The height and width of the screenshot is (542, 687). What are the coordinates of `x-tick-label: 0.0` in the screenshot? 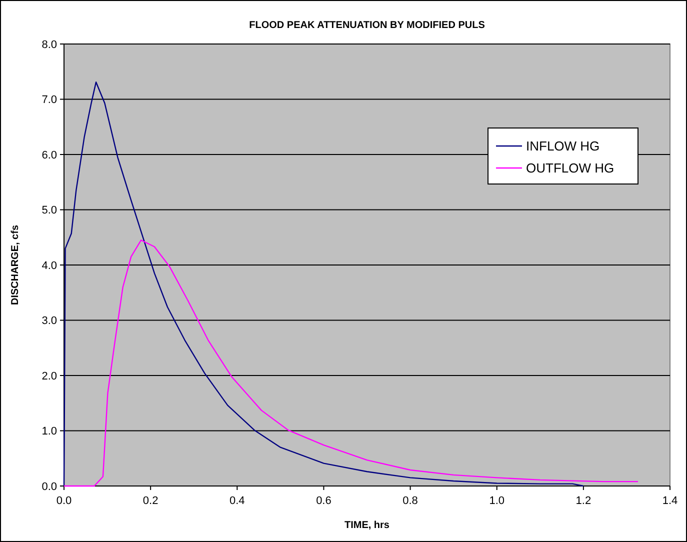 It's located at (64, 501).